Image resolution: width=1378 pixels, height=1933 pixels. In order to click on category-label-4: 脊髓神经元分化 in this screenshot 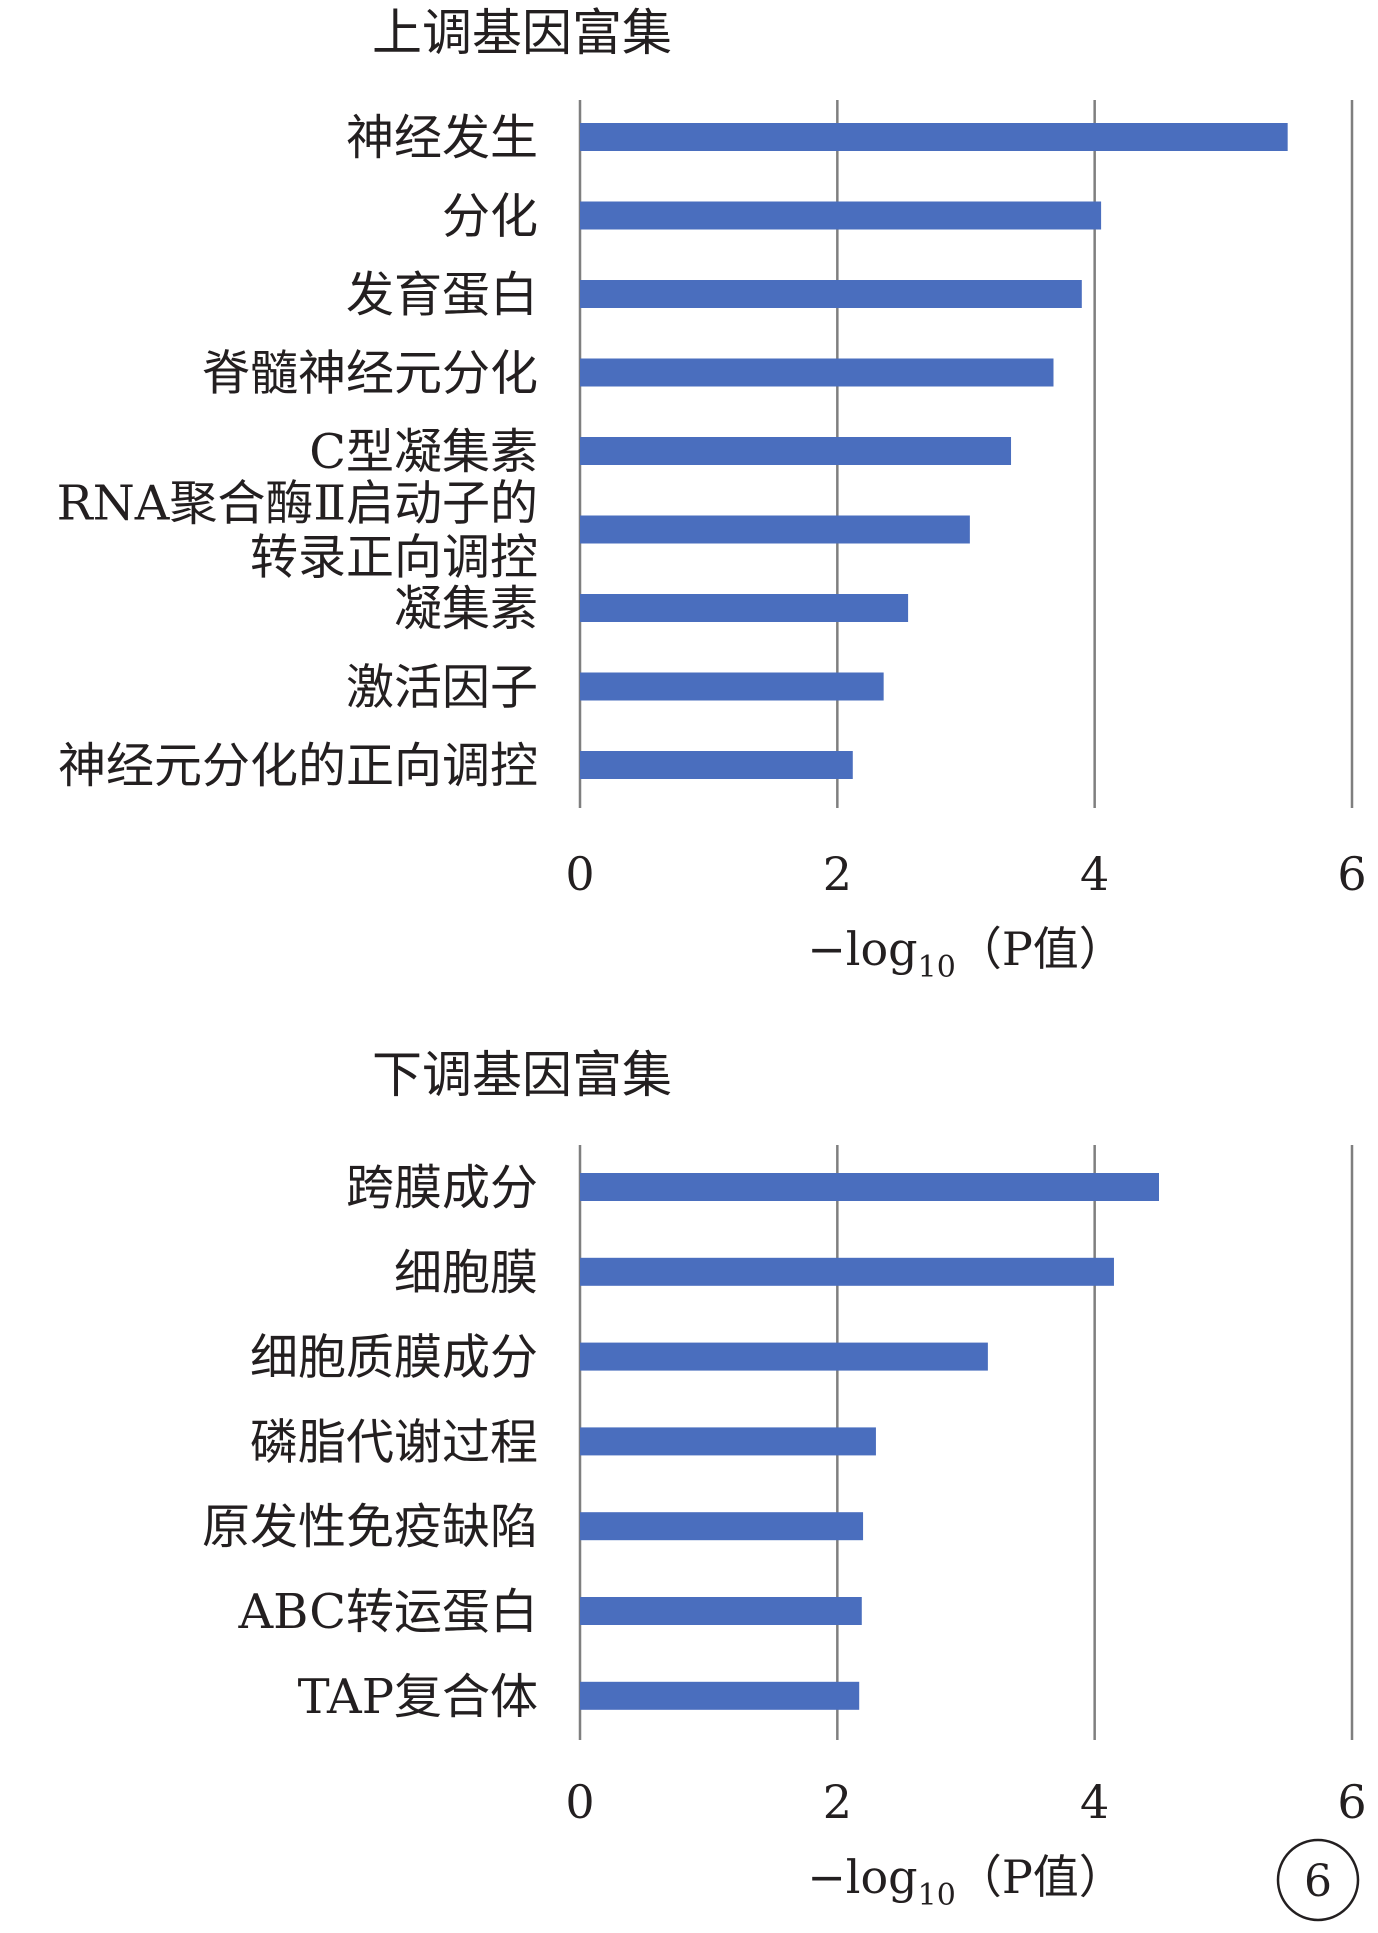, I will do `click(370, 374)`.